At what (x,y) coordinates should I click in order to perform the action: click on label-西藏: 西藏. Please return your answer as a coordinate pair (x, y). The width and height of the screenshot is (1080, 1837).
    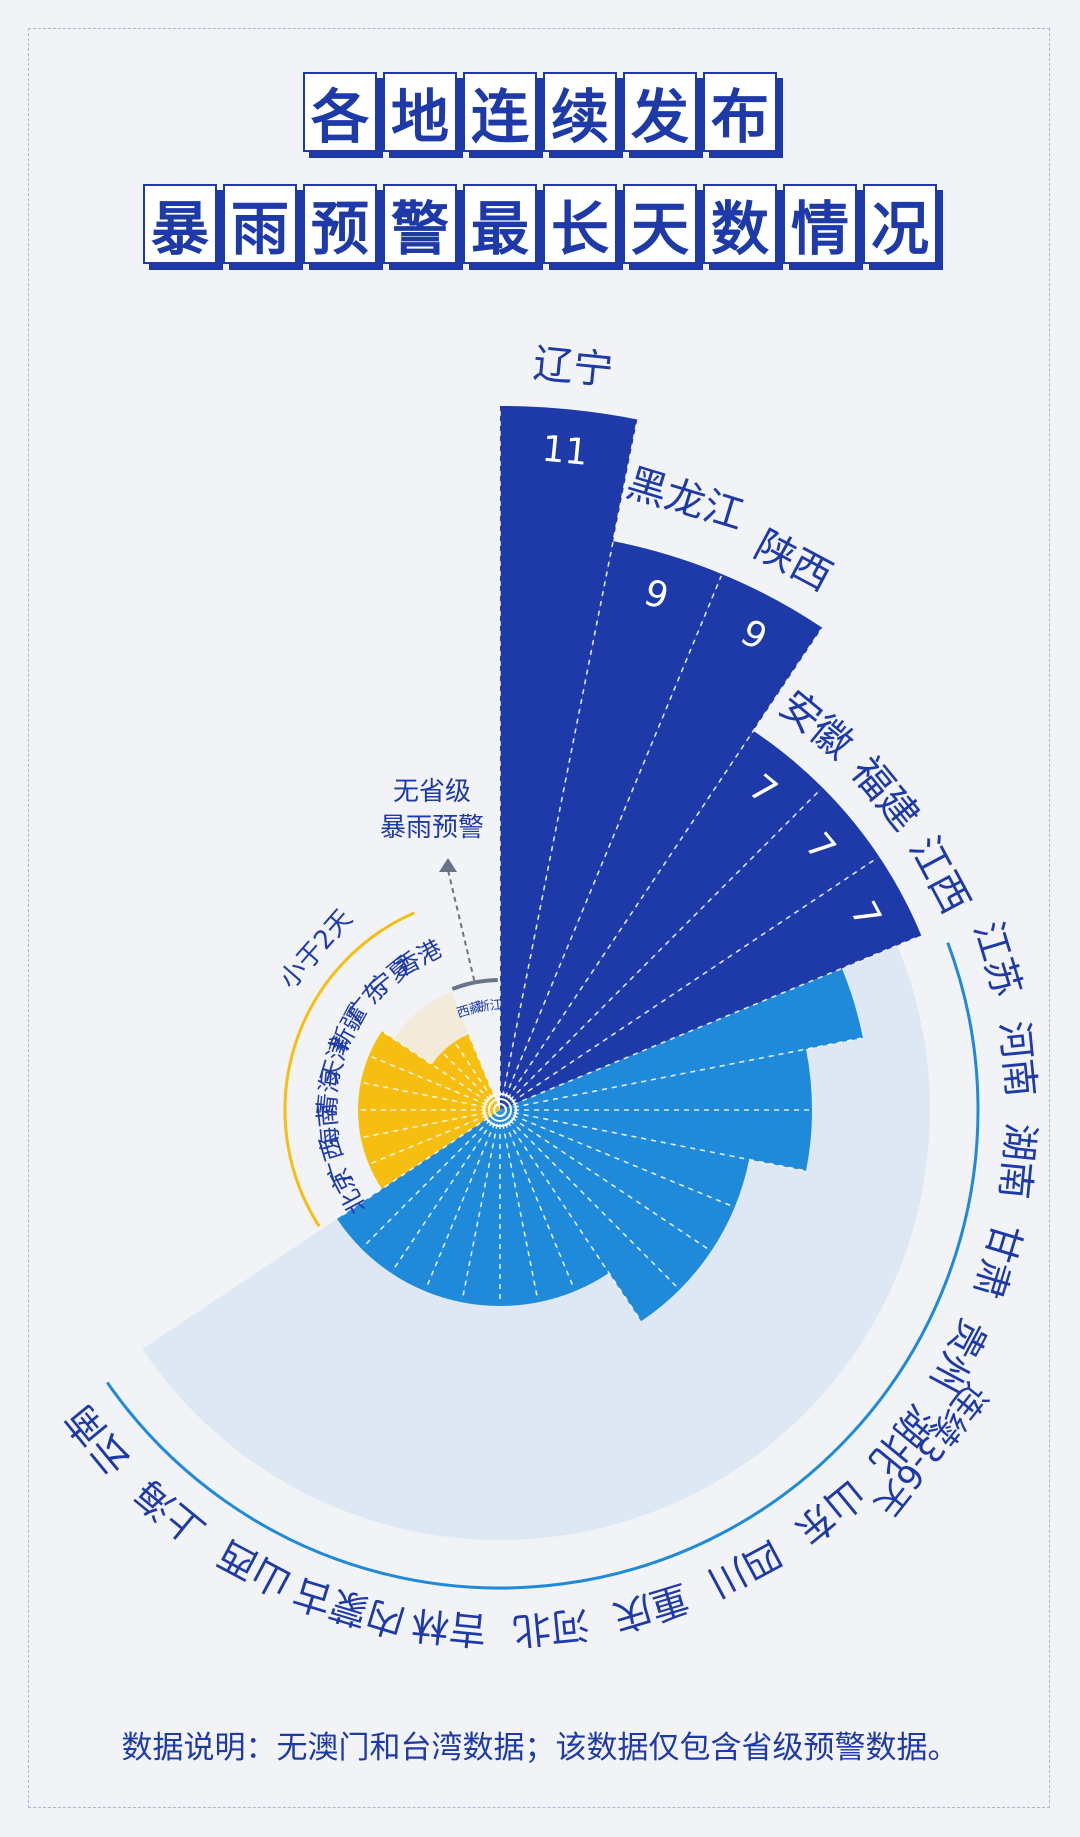
    Looking at the image, I should click on (469, 1011).